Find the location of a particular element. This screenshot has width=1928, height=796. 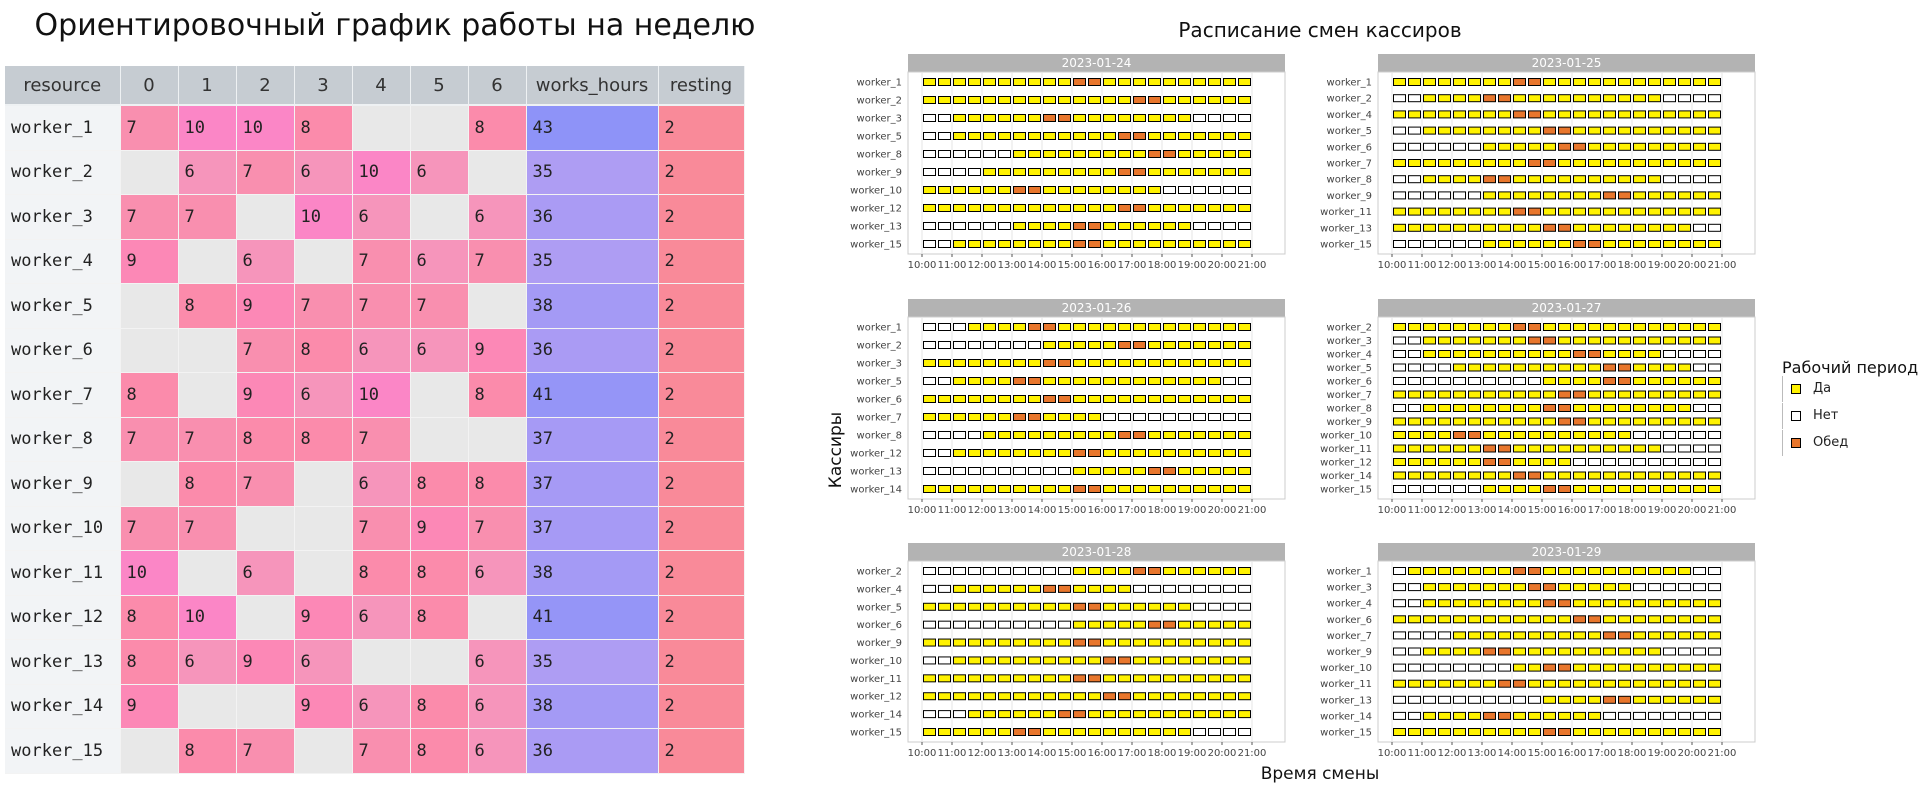

worker-tick-label: worker_10 is located at coordinates (876, 661).